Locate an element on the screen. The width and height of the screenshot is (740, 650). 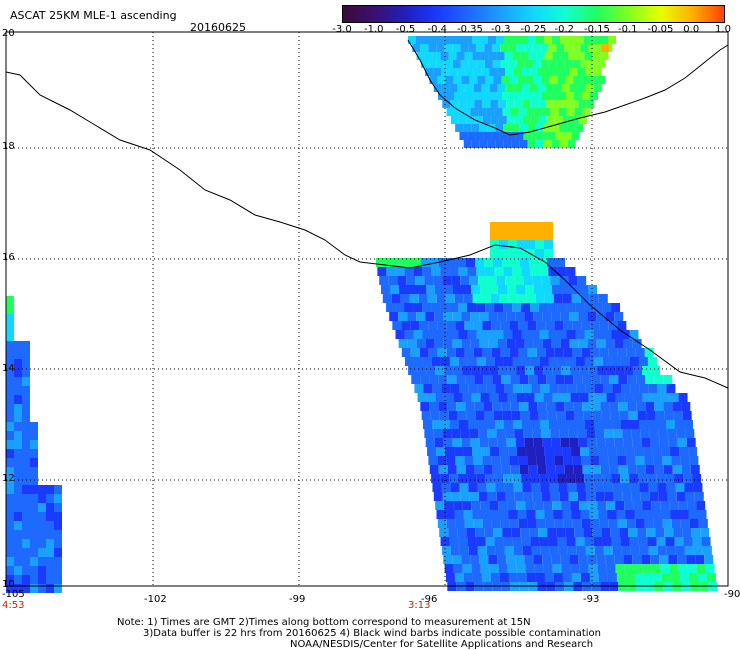
lat-label-12: 12 is located at coordinates (8, 478).